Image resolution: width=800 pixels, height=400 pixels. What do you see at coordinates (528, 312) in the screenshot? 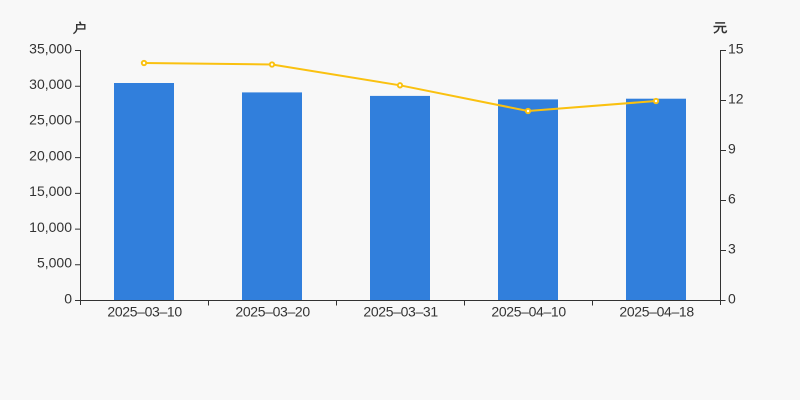
I see `svg-text: 2025–04–10` at bounding box center [528, 312].